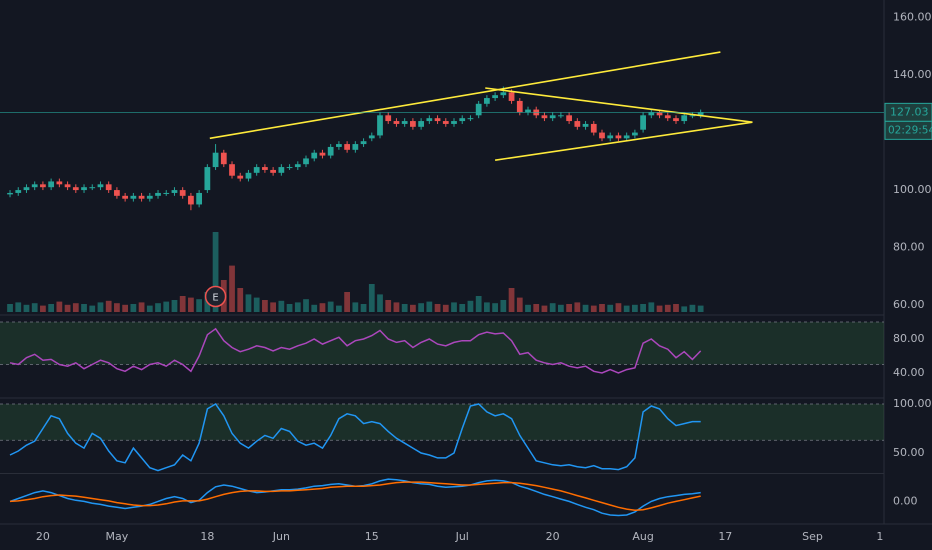  What do you see at coordinates (912, 74) in the screenshot?
I see `y-tick-label: 140.00` at bounding box center [912, 74].